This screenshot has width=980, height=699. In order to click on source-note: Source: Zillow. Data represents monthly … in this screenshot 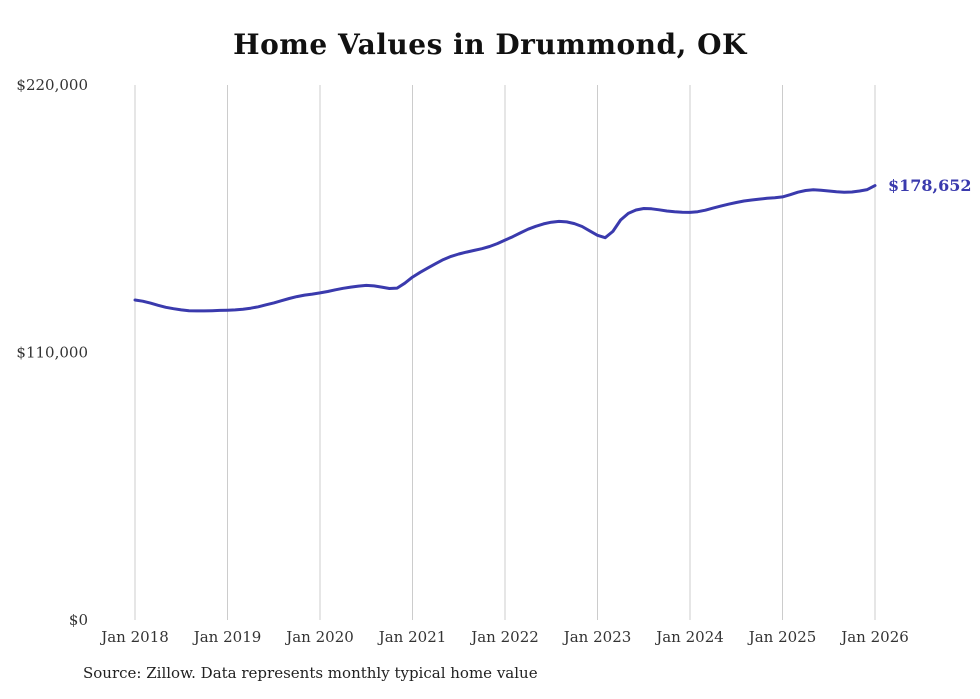, I will do `click(310, 673)`.